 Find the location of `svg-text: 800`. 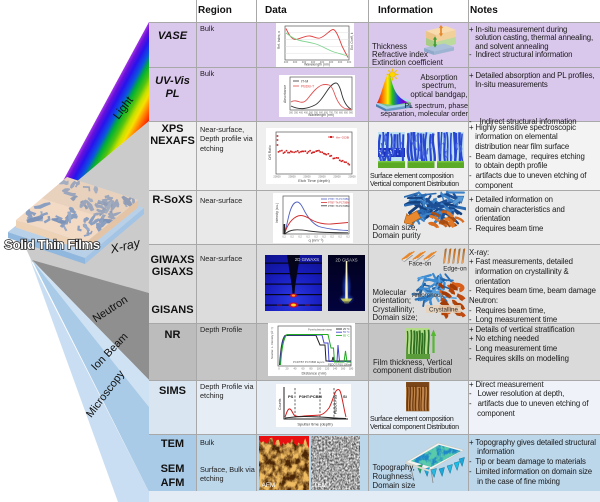

svg-text: 800 is located at coordinates (341, 113).